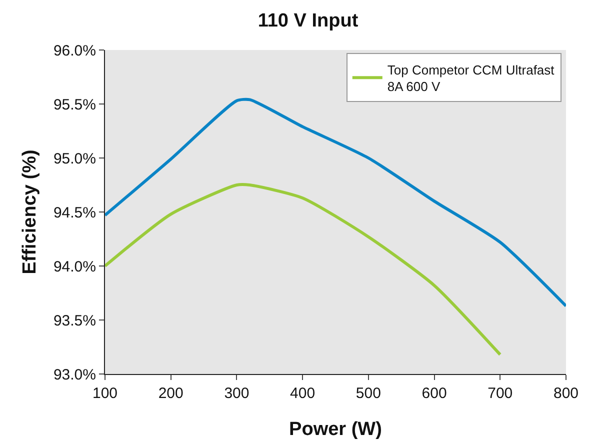  What do you see at coordinates (74, 375) in the screenshot?
I see `y-tick-label: 93.0%` at bounding box center [74, 375].